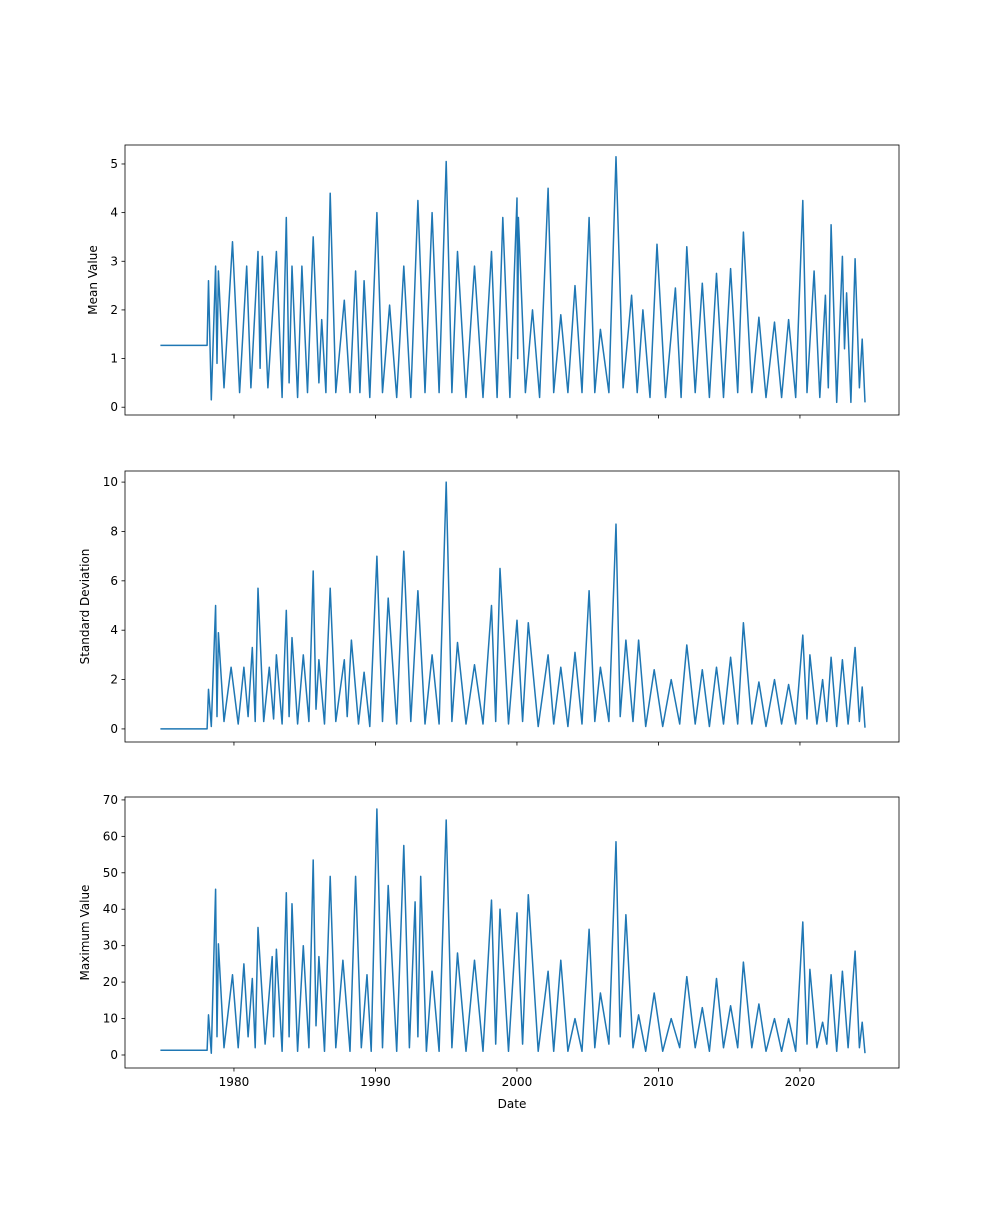 The width and height of the screenshot is (1000, 1205). What do you see at coordinates (512, 1104) in the screenshot?
I see `x-axis-label: Date` at bounding box center [512, 1104].